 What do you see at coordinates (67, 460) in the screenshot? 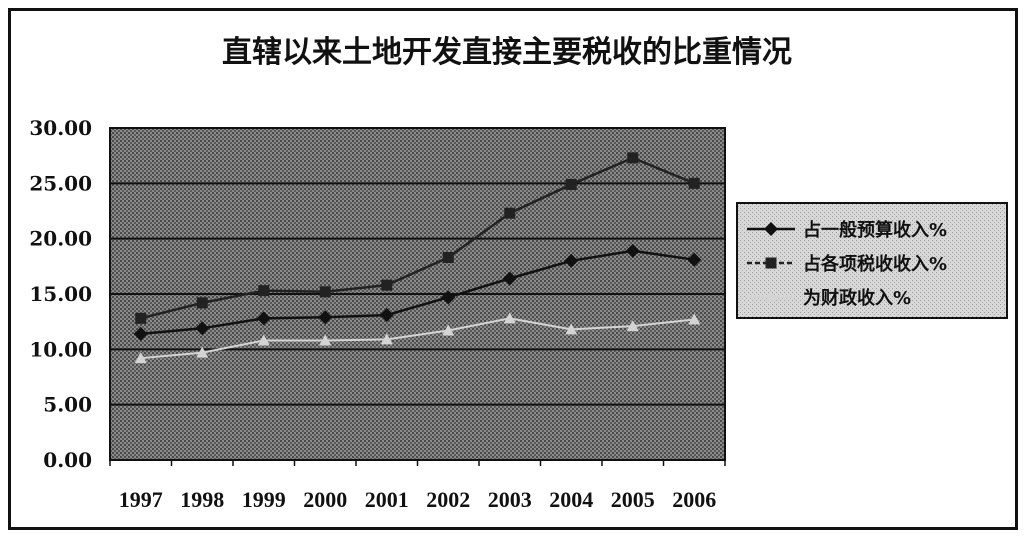
I see `y-tick-label: 0.00` at bounding box center [67, 460].